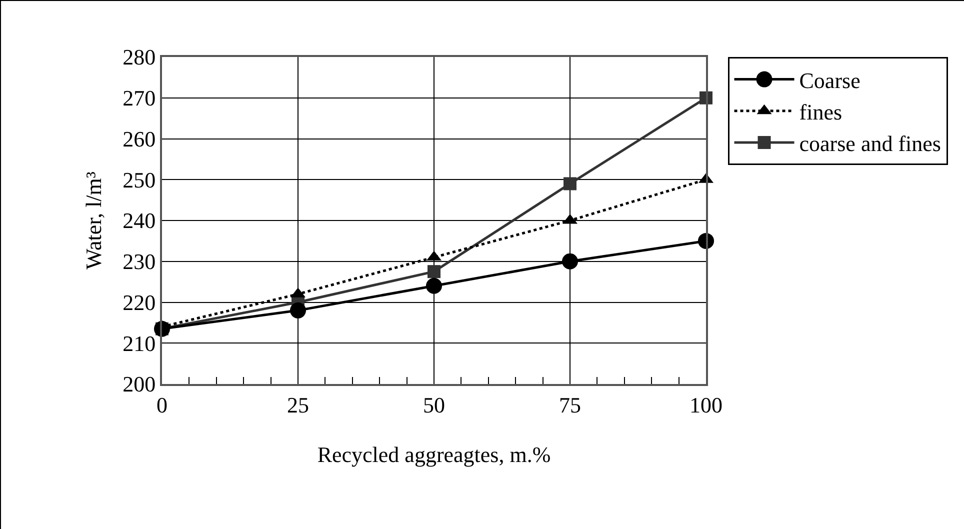 Image resolution: width=964 pixels, height=529 pixels. I want to click on x-tick-label: 25, so click(298, 405).